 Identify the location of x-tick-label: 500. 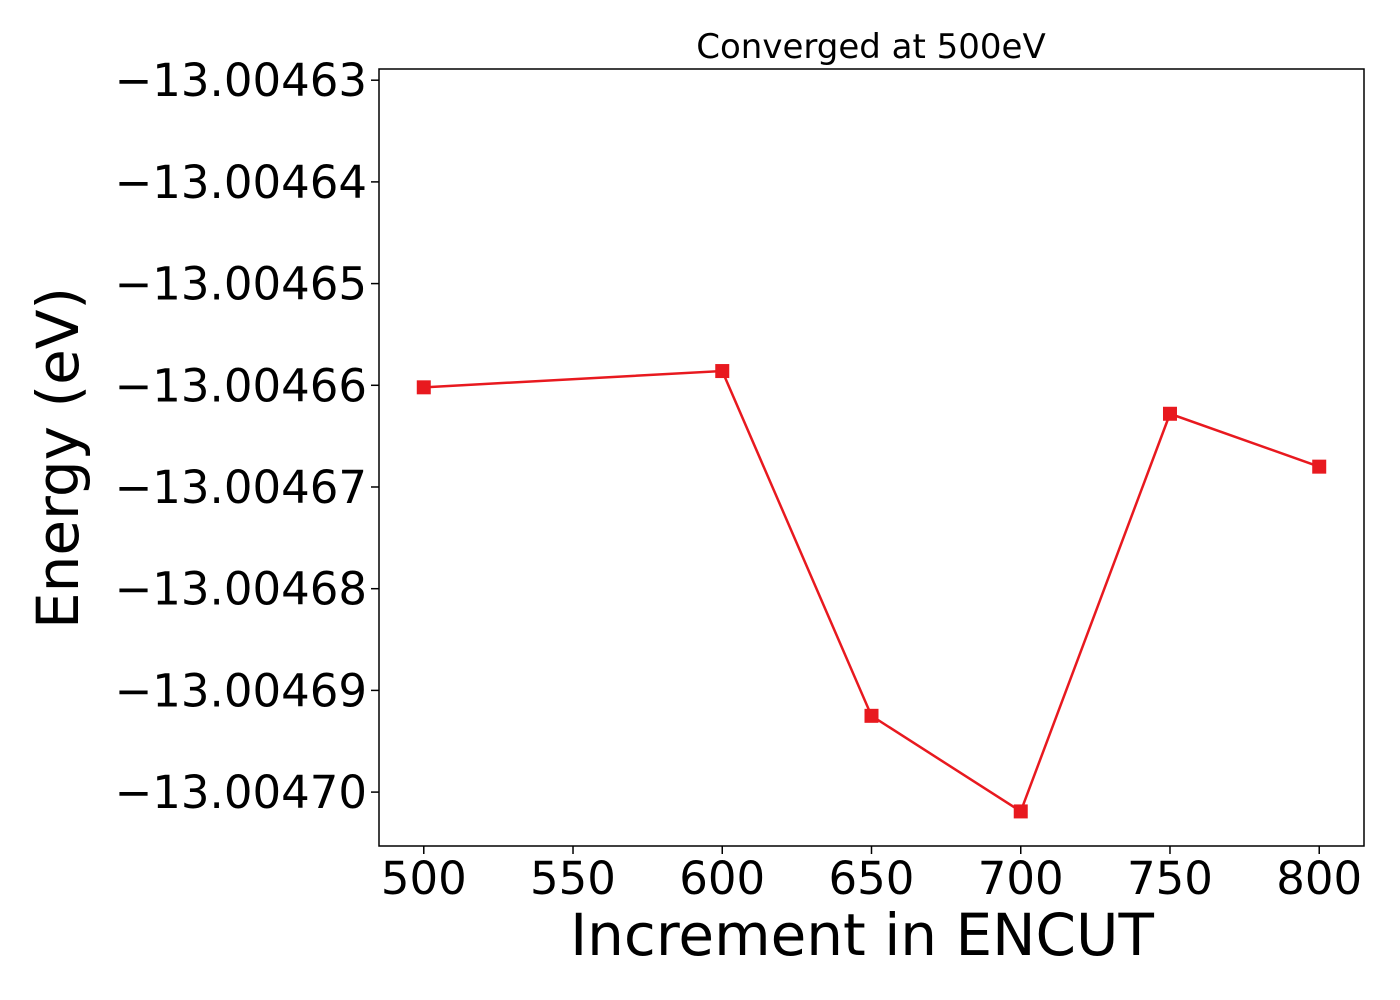
(424, 878).